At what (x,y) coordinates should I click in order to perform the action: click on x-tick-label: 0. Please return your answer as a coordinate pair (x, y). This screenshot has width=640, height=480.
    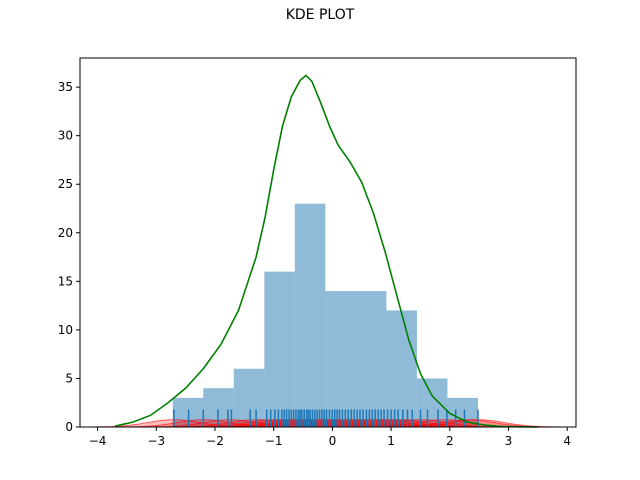
    Looking at the image, I should click on (333, 441).